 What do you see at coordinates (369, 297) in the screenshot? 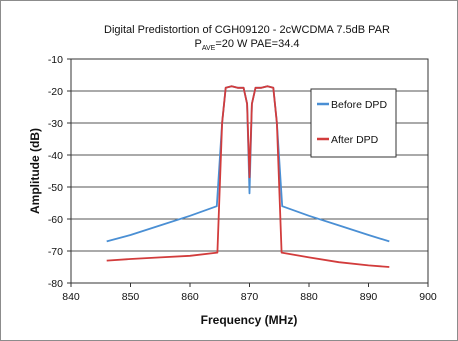
I see `x-tick-label: 890` at bounding box center [369, 297].